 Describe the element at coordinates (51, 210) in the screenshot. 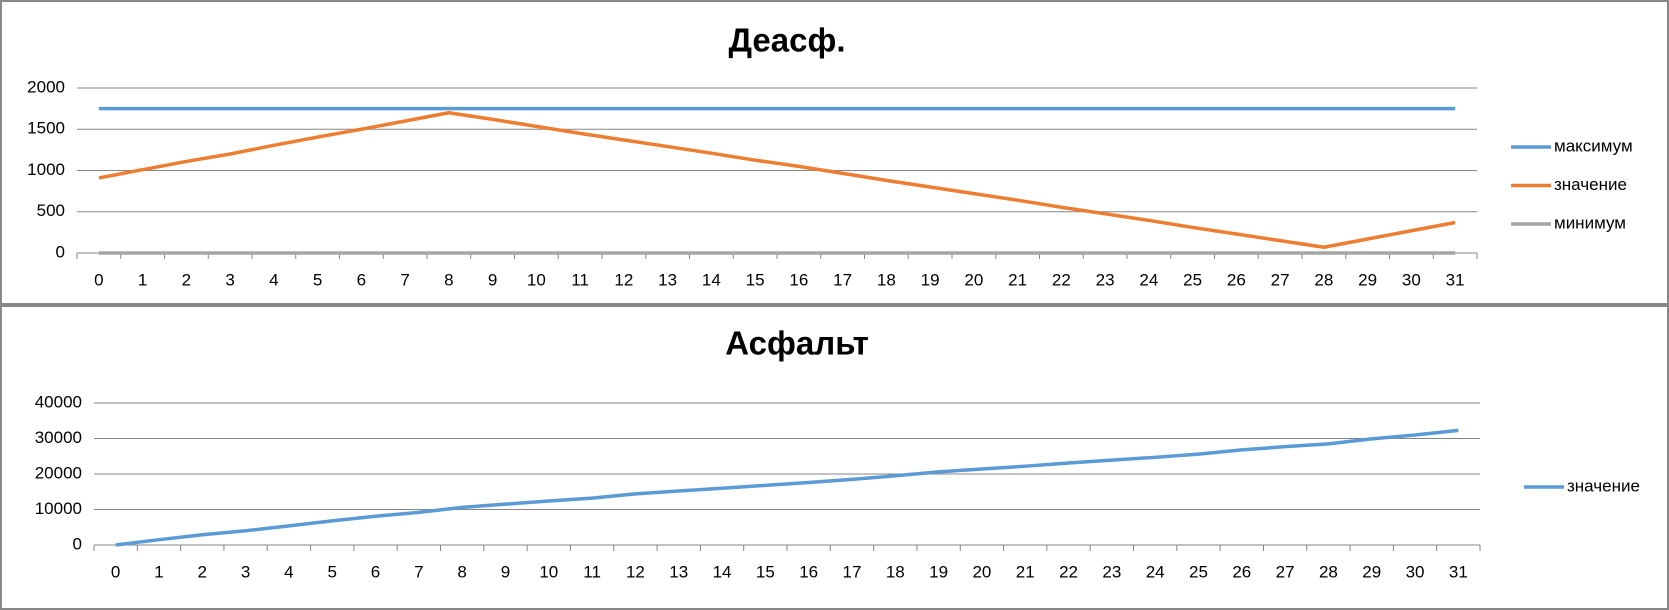

I see `y-tick-label: 500` at that location.